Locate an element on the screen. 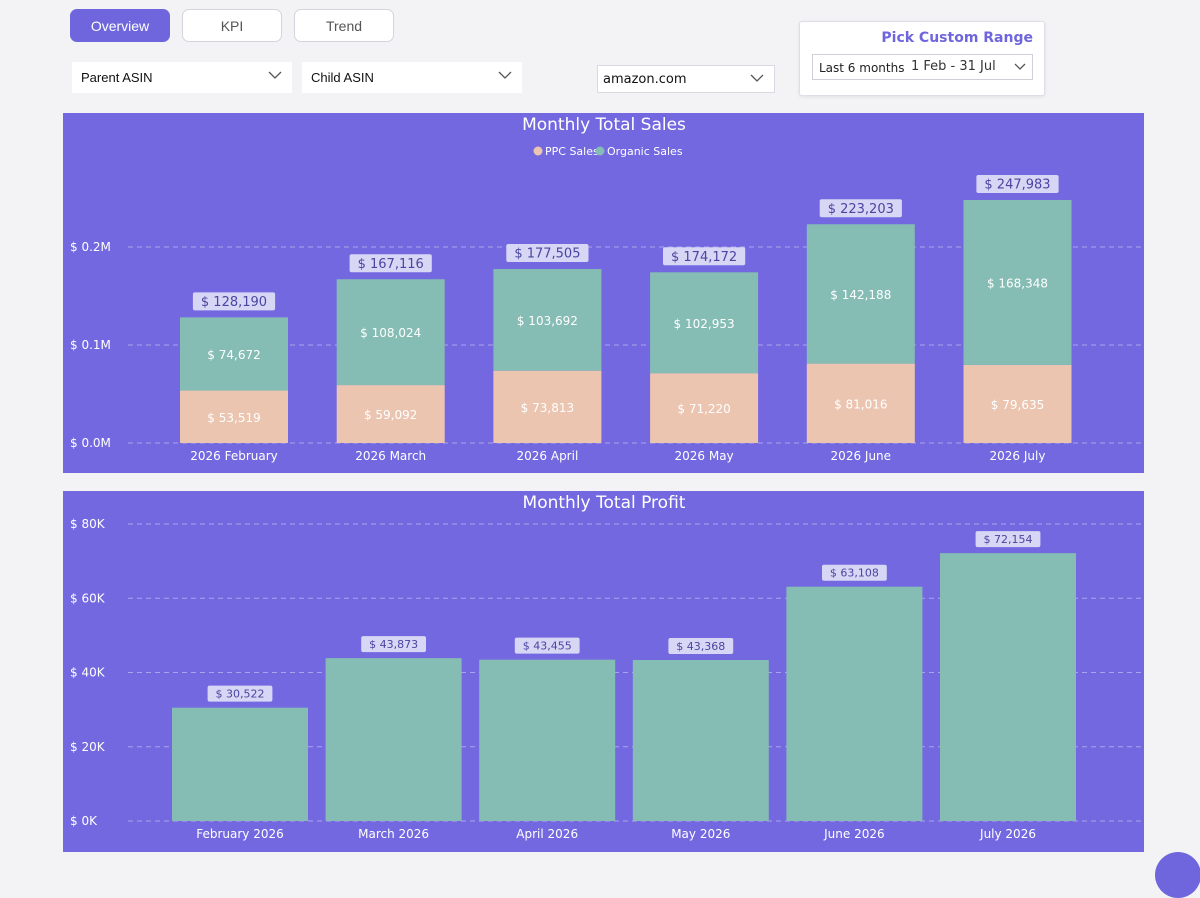 The image size is (1200, 898). range-title: Pick Custom Range is located at coordinates (957, 38).